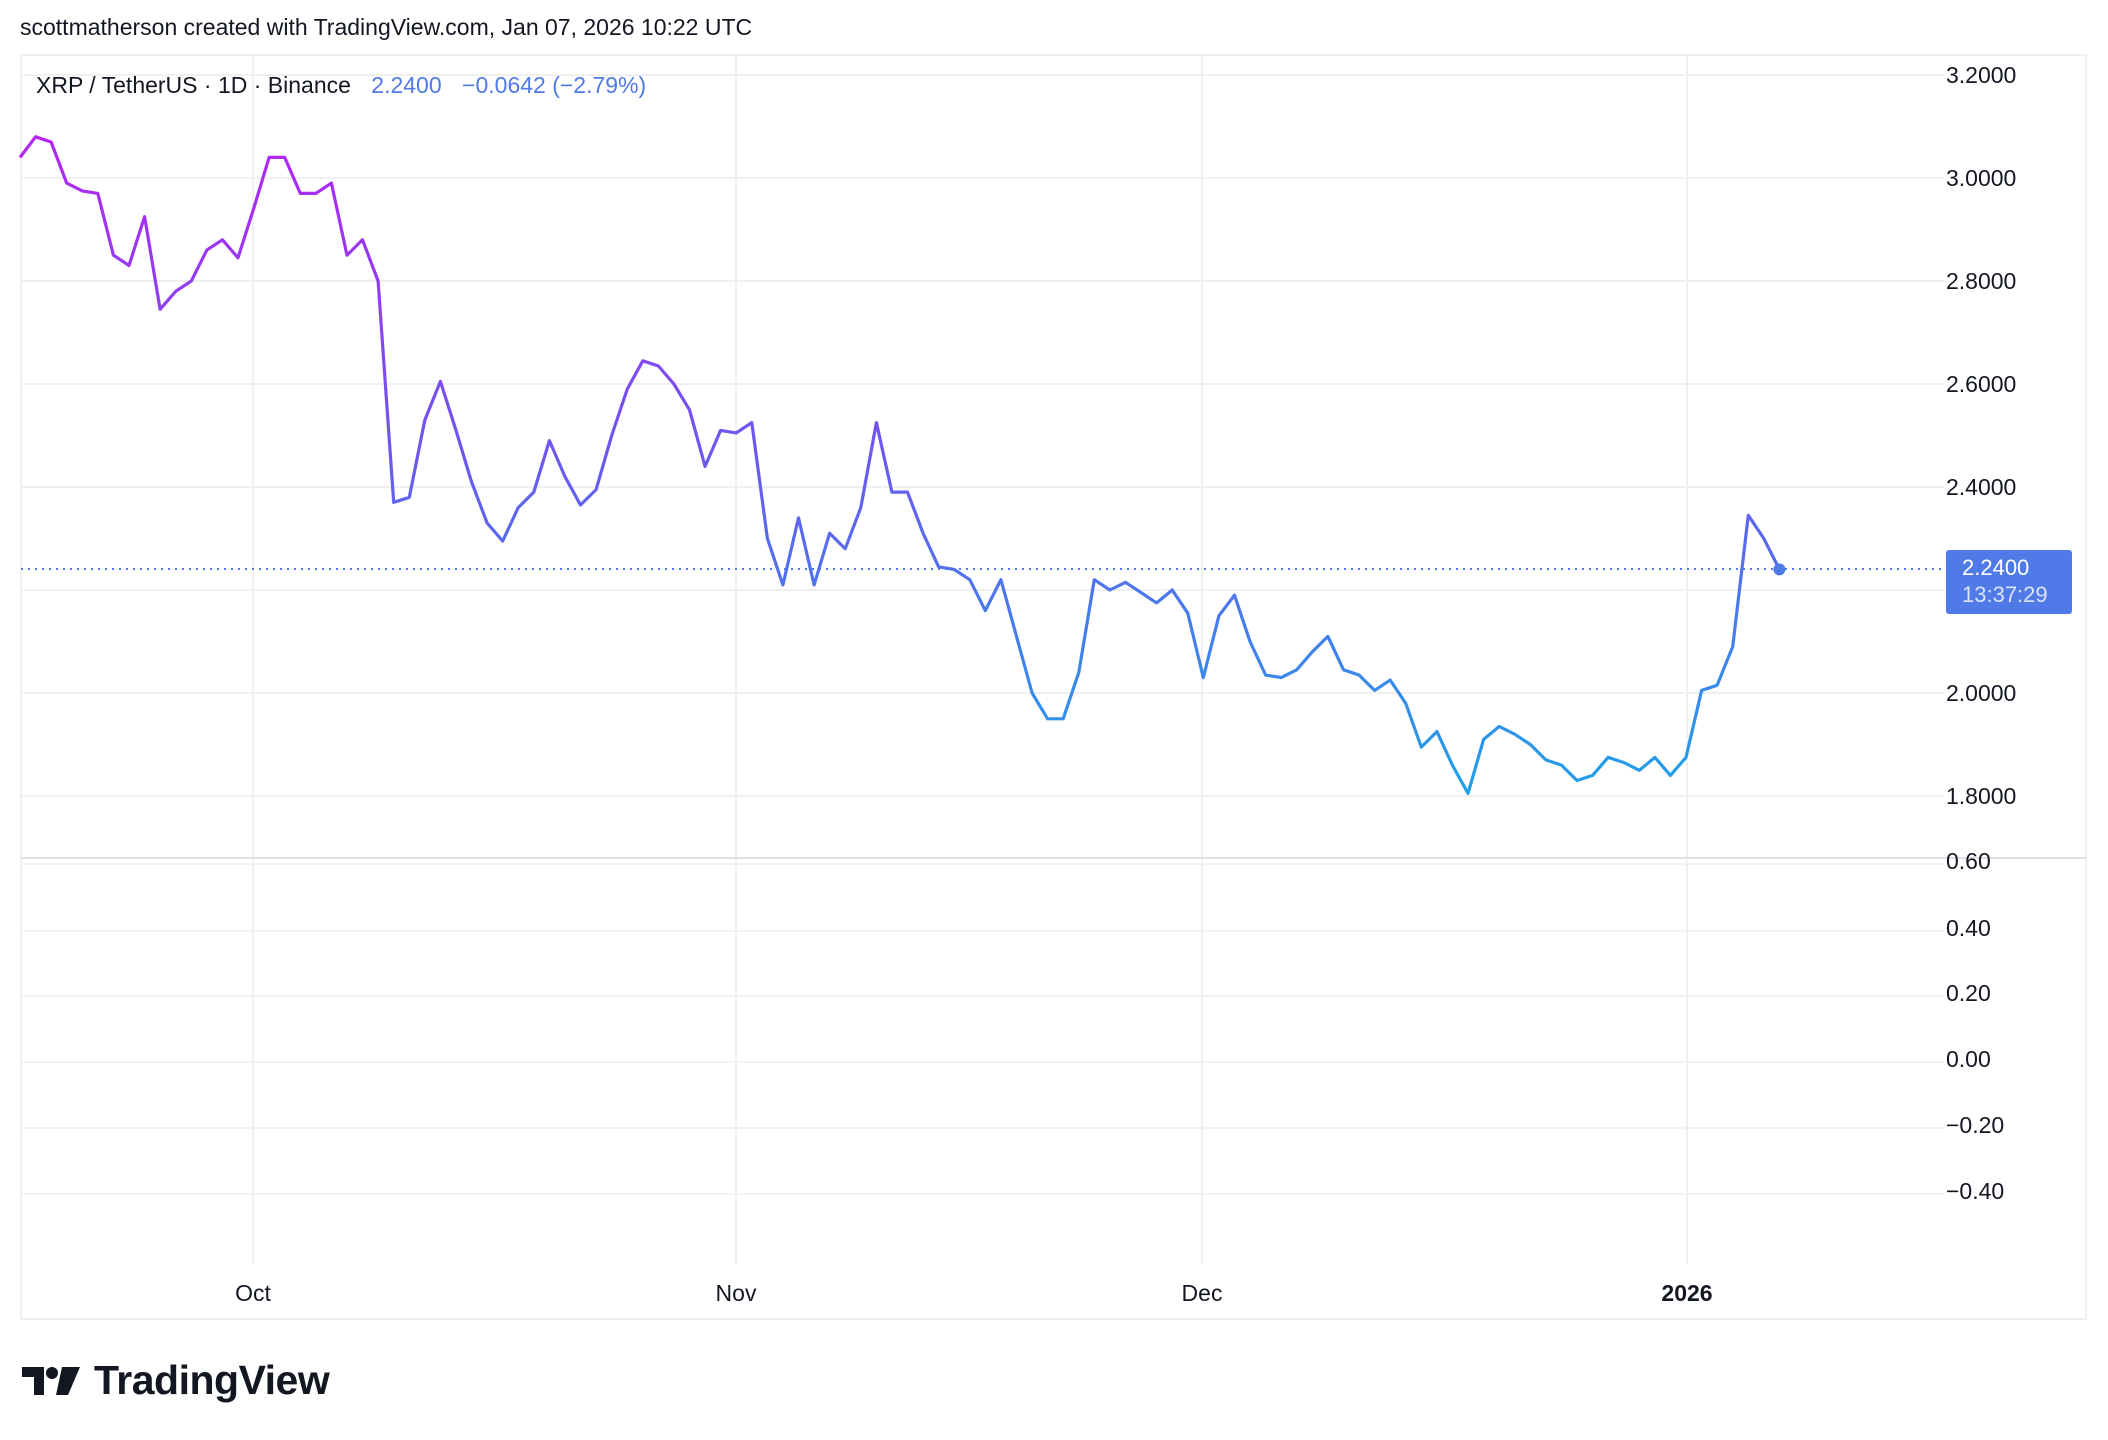  Describe the element at coordinates (1981, 281) in the screenshot. I see `price-tick-label: 2.8000` at that location.